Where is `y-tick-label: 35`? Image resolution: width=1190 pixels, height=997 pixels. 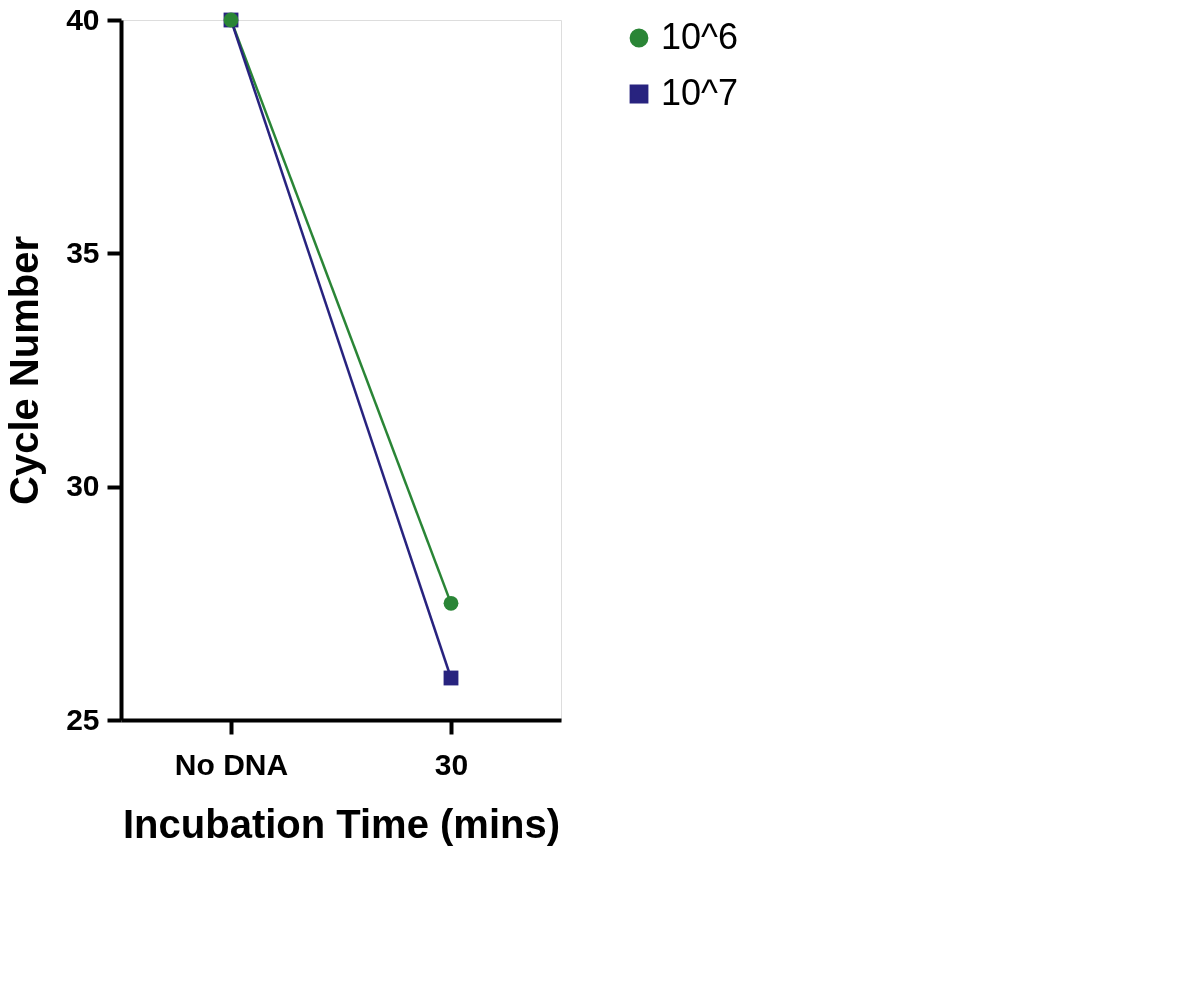
y-tick-label: 35 is located at coordinates (83, 252).